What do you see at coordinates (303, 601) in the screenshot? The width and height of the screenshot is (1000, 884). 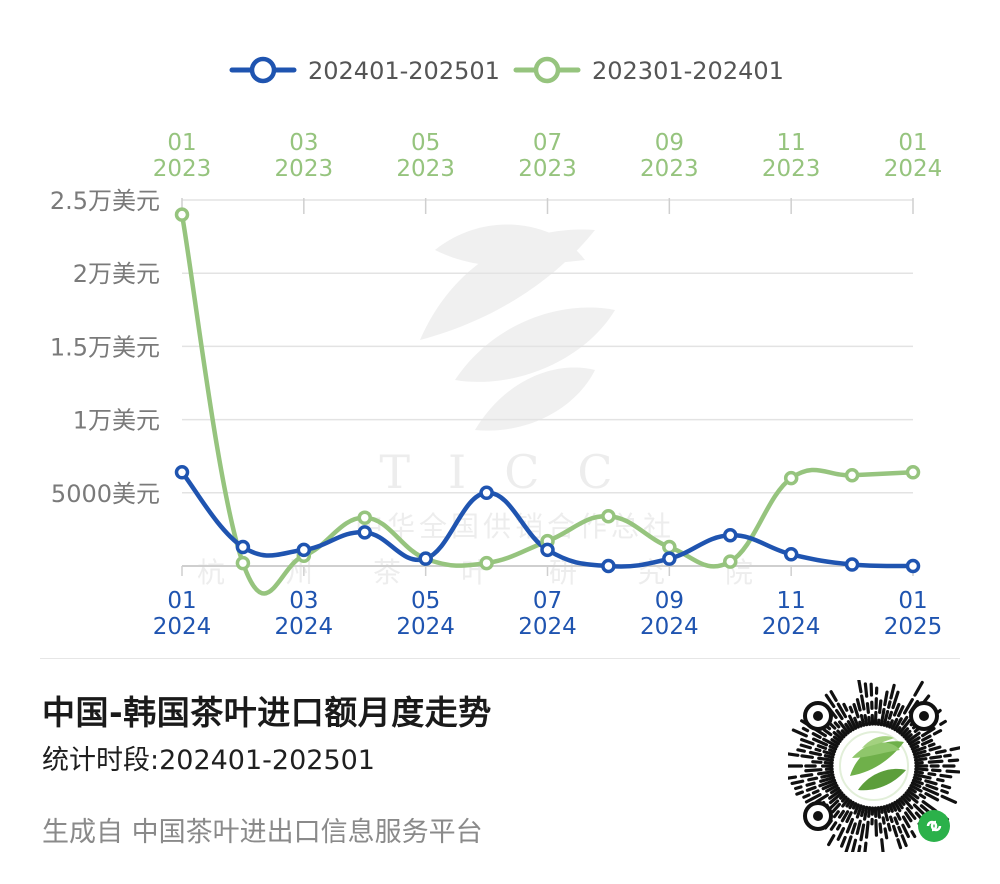 I see `bottom-tick-month: 03` at bounding box center [303, 601].